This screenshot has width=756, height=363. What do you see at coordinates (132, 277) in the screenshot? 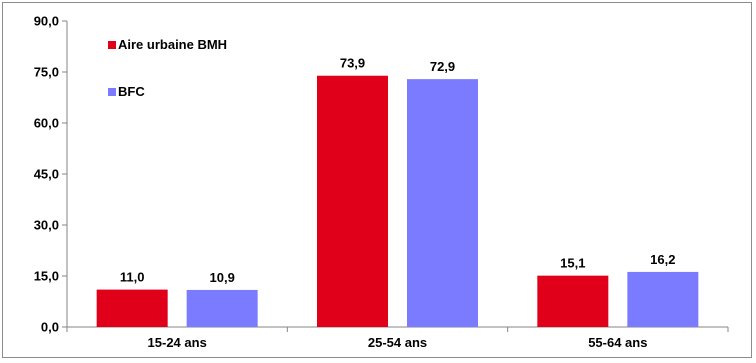
I see `data-label: 11,0` at bounding box center [132, 277].